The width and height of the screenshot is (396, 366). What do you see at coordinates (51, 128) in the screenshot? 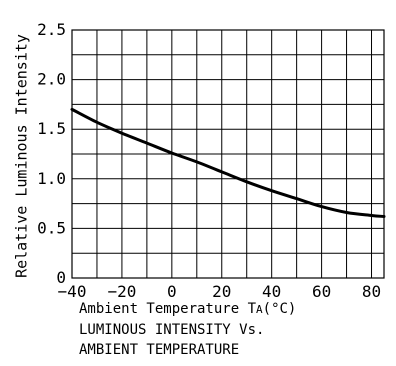
I see `y-tick-label: 1.5` at bounding box center [51, 128].